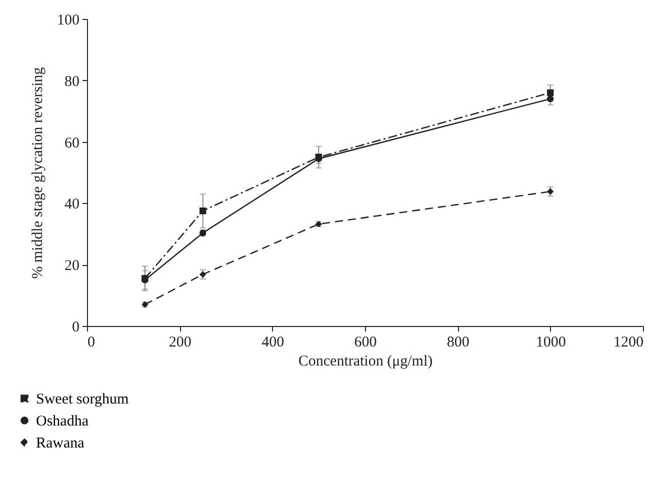  I want to click on y-tick-label: 0, so click(76, 328).